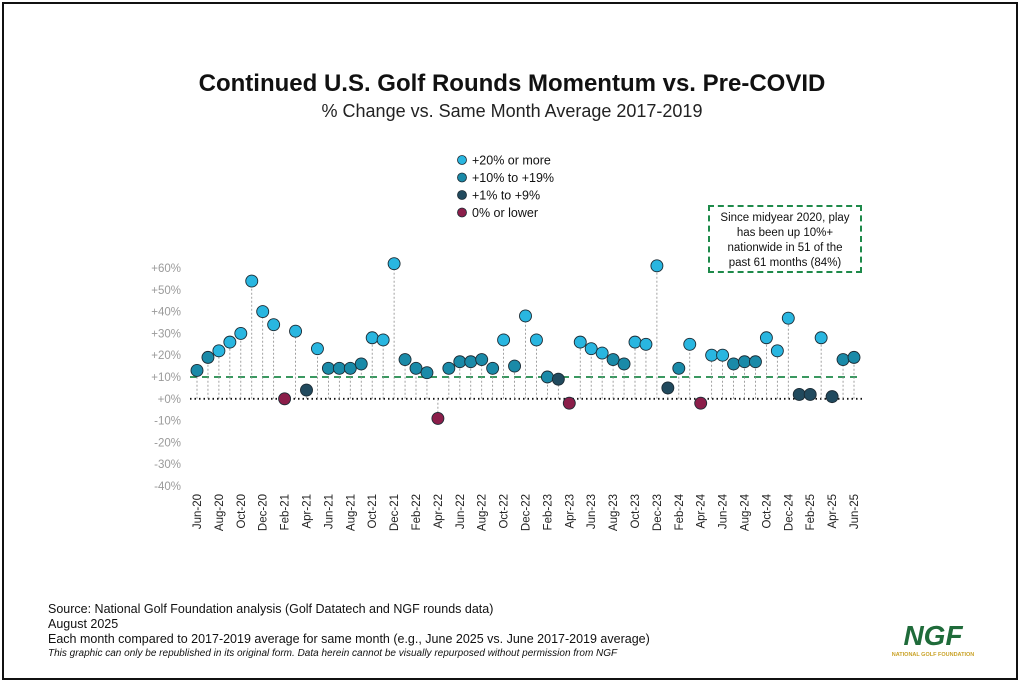 The height and width of the screenshot is (684, 1024). What do you see at coordinates (483, 512) in the screenshot?
I see `x-tick-label: Aug-22` at bounding box center [483, 512].